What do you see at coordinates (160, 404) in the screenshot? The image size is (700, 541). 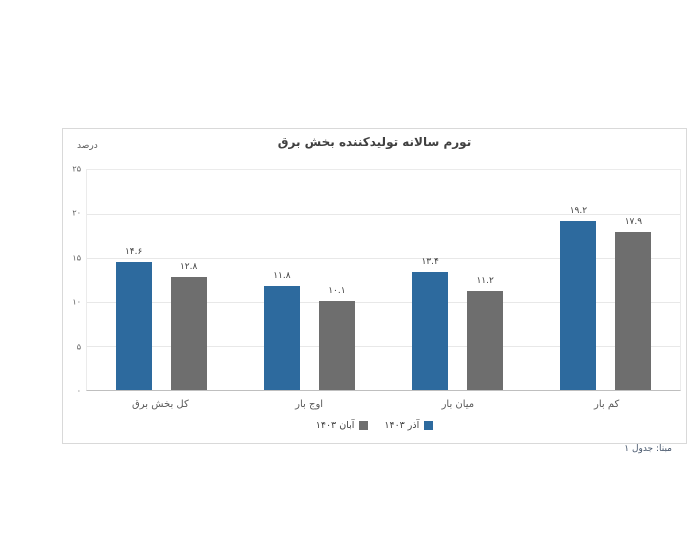 I see `category-label-1: کل بخش برق` at bounding box center [160, 404].